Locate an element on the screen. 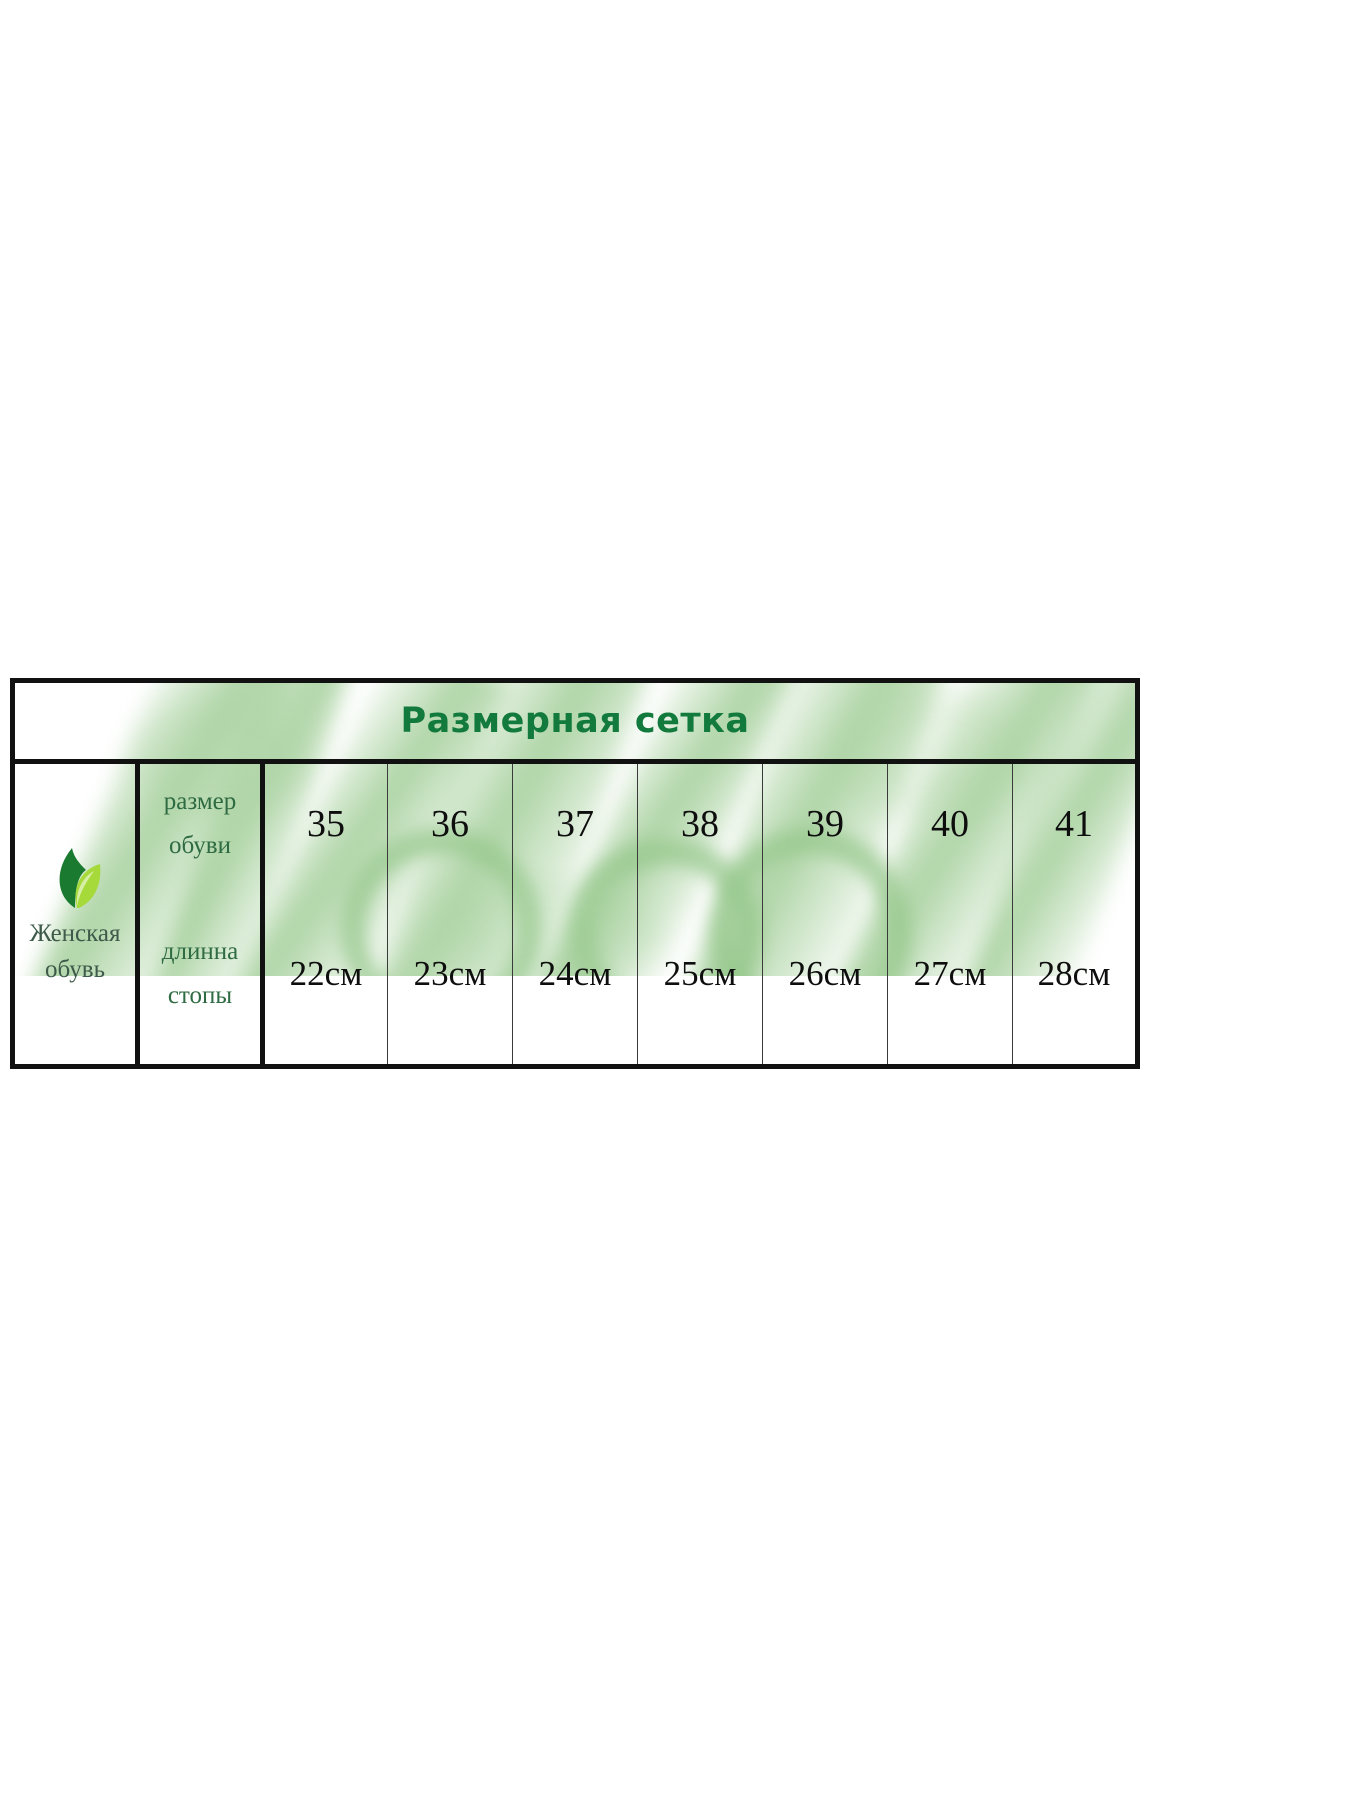 This screenshot has width=1350, height=1800. value-shoe-size-41: 41 is located at coordinates (1074, 824).